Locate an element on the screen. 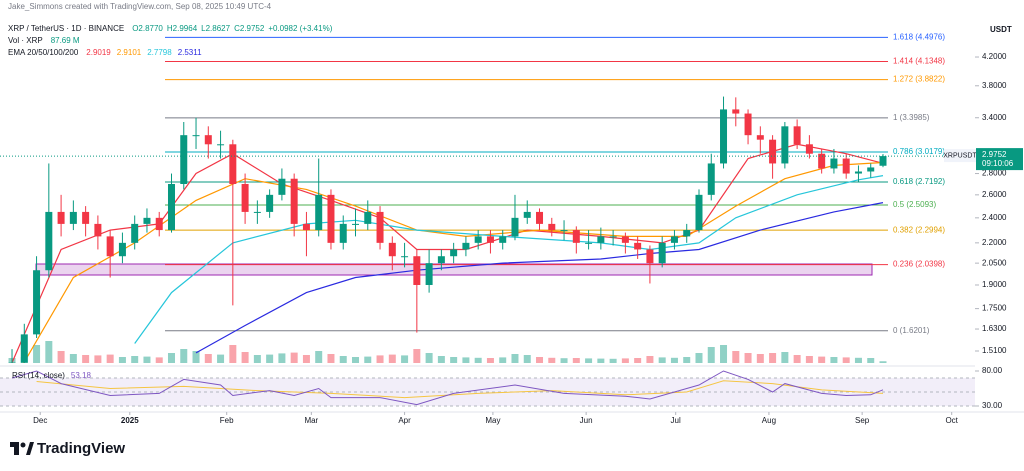 This screenshot has width=1024, height=471. y-tick-label: 1.7500 is located at coordinates (994, 308).